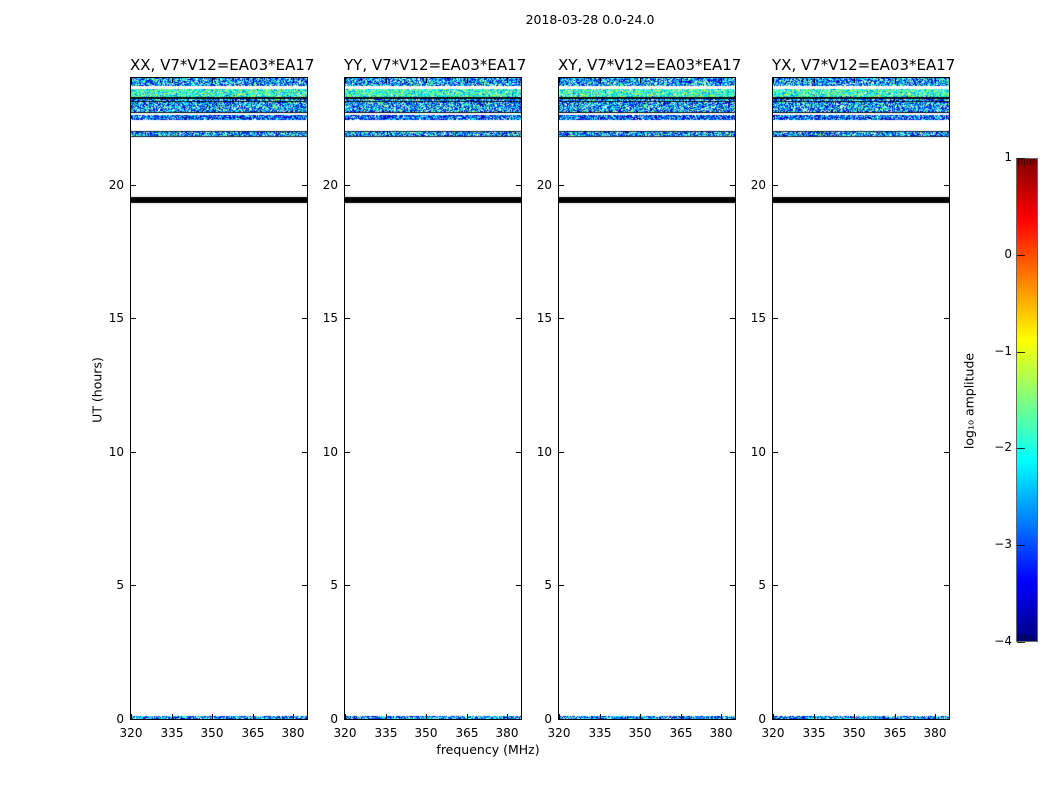 Image resolution: width=1050 pixels, height=800 pixels. I want to click on y-axis-label: UT (hours), so click(97, 390).